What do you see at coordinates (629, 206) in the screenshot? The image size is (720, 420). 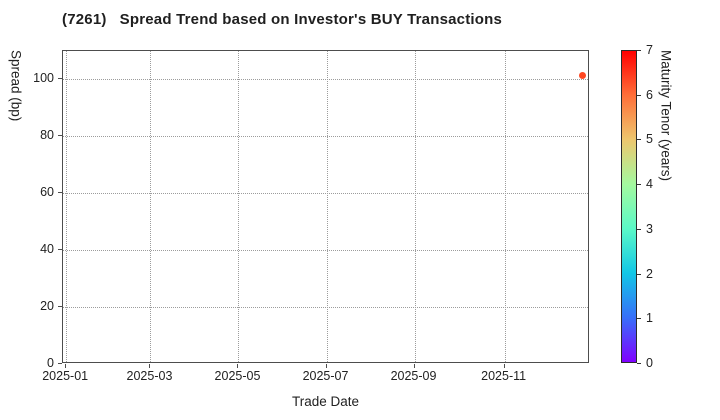 I see `colorbar-gradient` at bounding box center [629, 206].